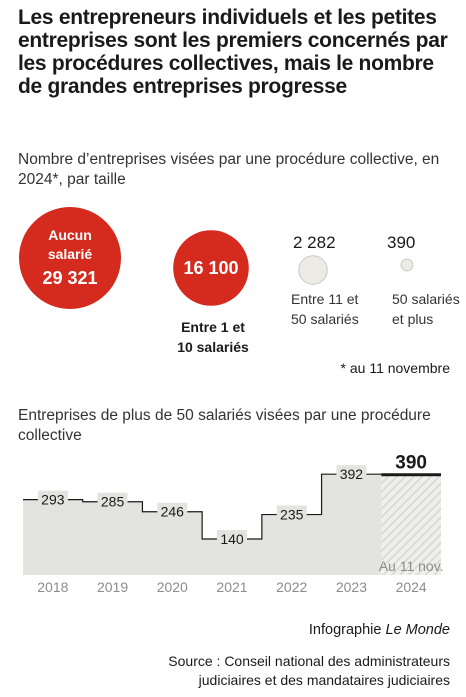 The image size is (466, 697). I want to click on step-bar-2024, so click(411, 524).